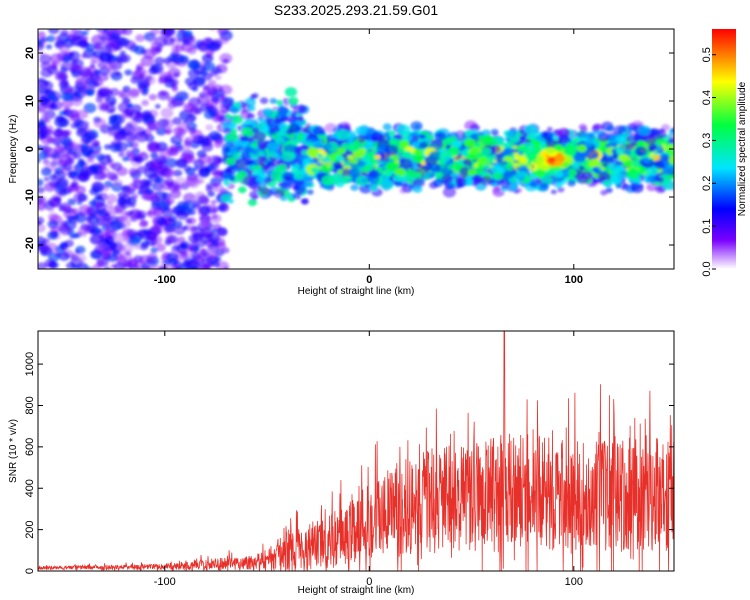  What do you see at coordinates (707, 54) in the screenshot?
I see `colorbar-tick-label: 0.5` at bounding box center [707, 54].